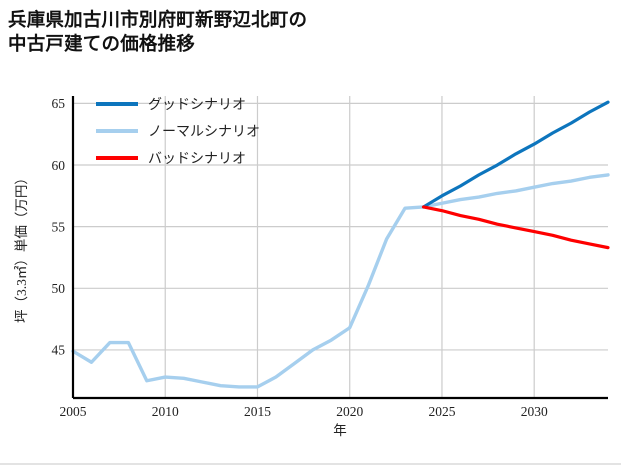  Describe the element at coordinates (204, 132) in the screenshot. I see `legend-label: ノーマルシナリオ` at that location.